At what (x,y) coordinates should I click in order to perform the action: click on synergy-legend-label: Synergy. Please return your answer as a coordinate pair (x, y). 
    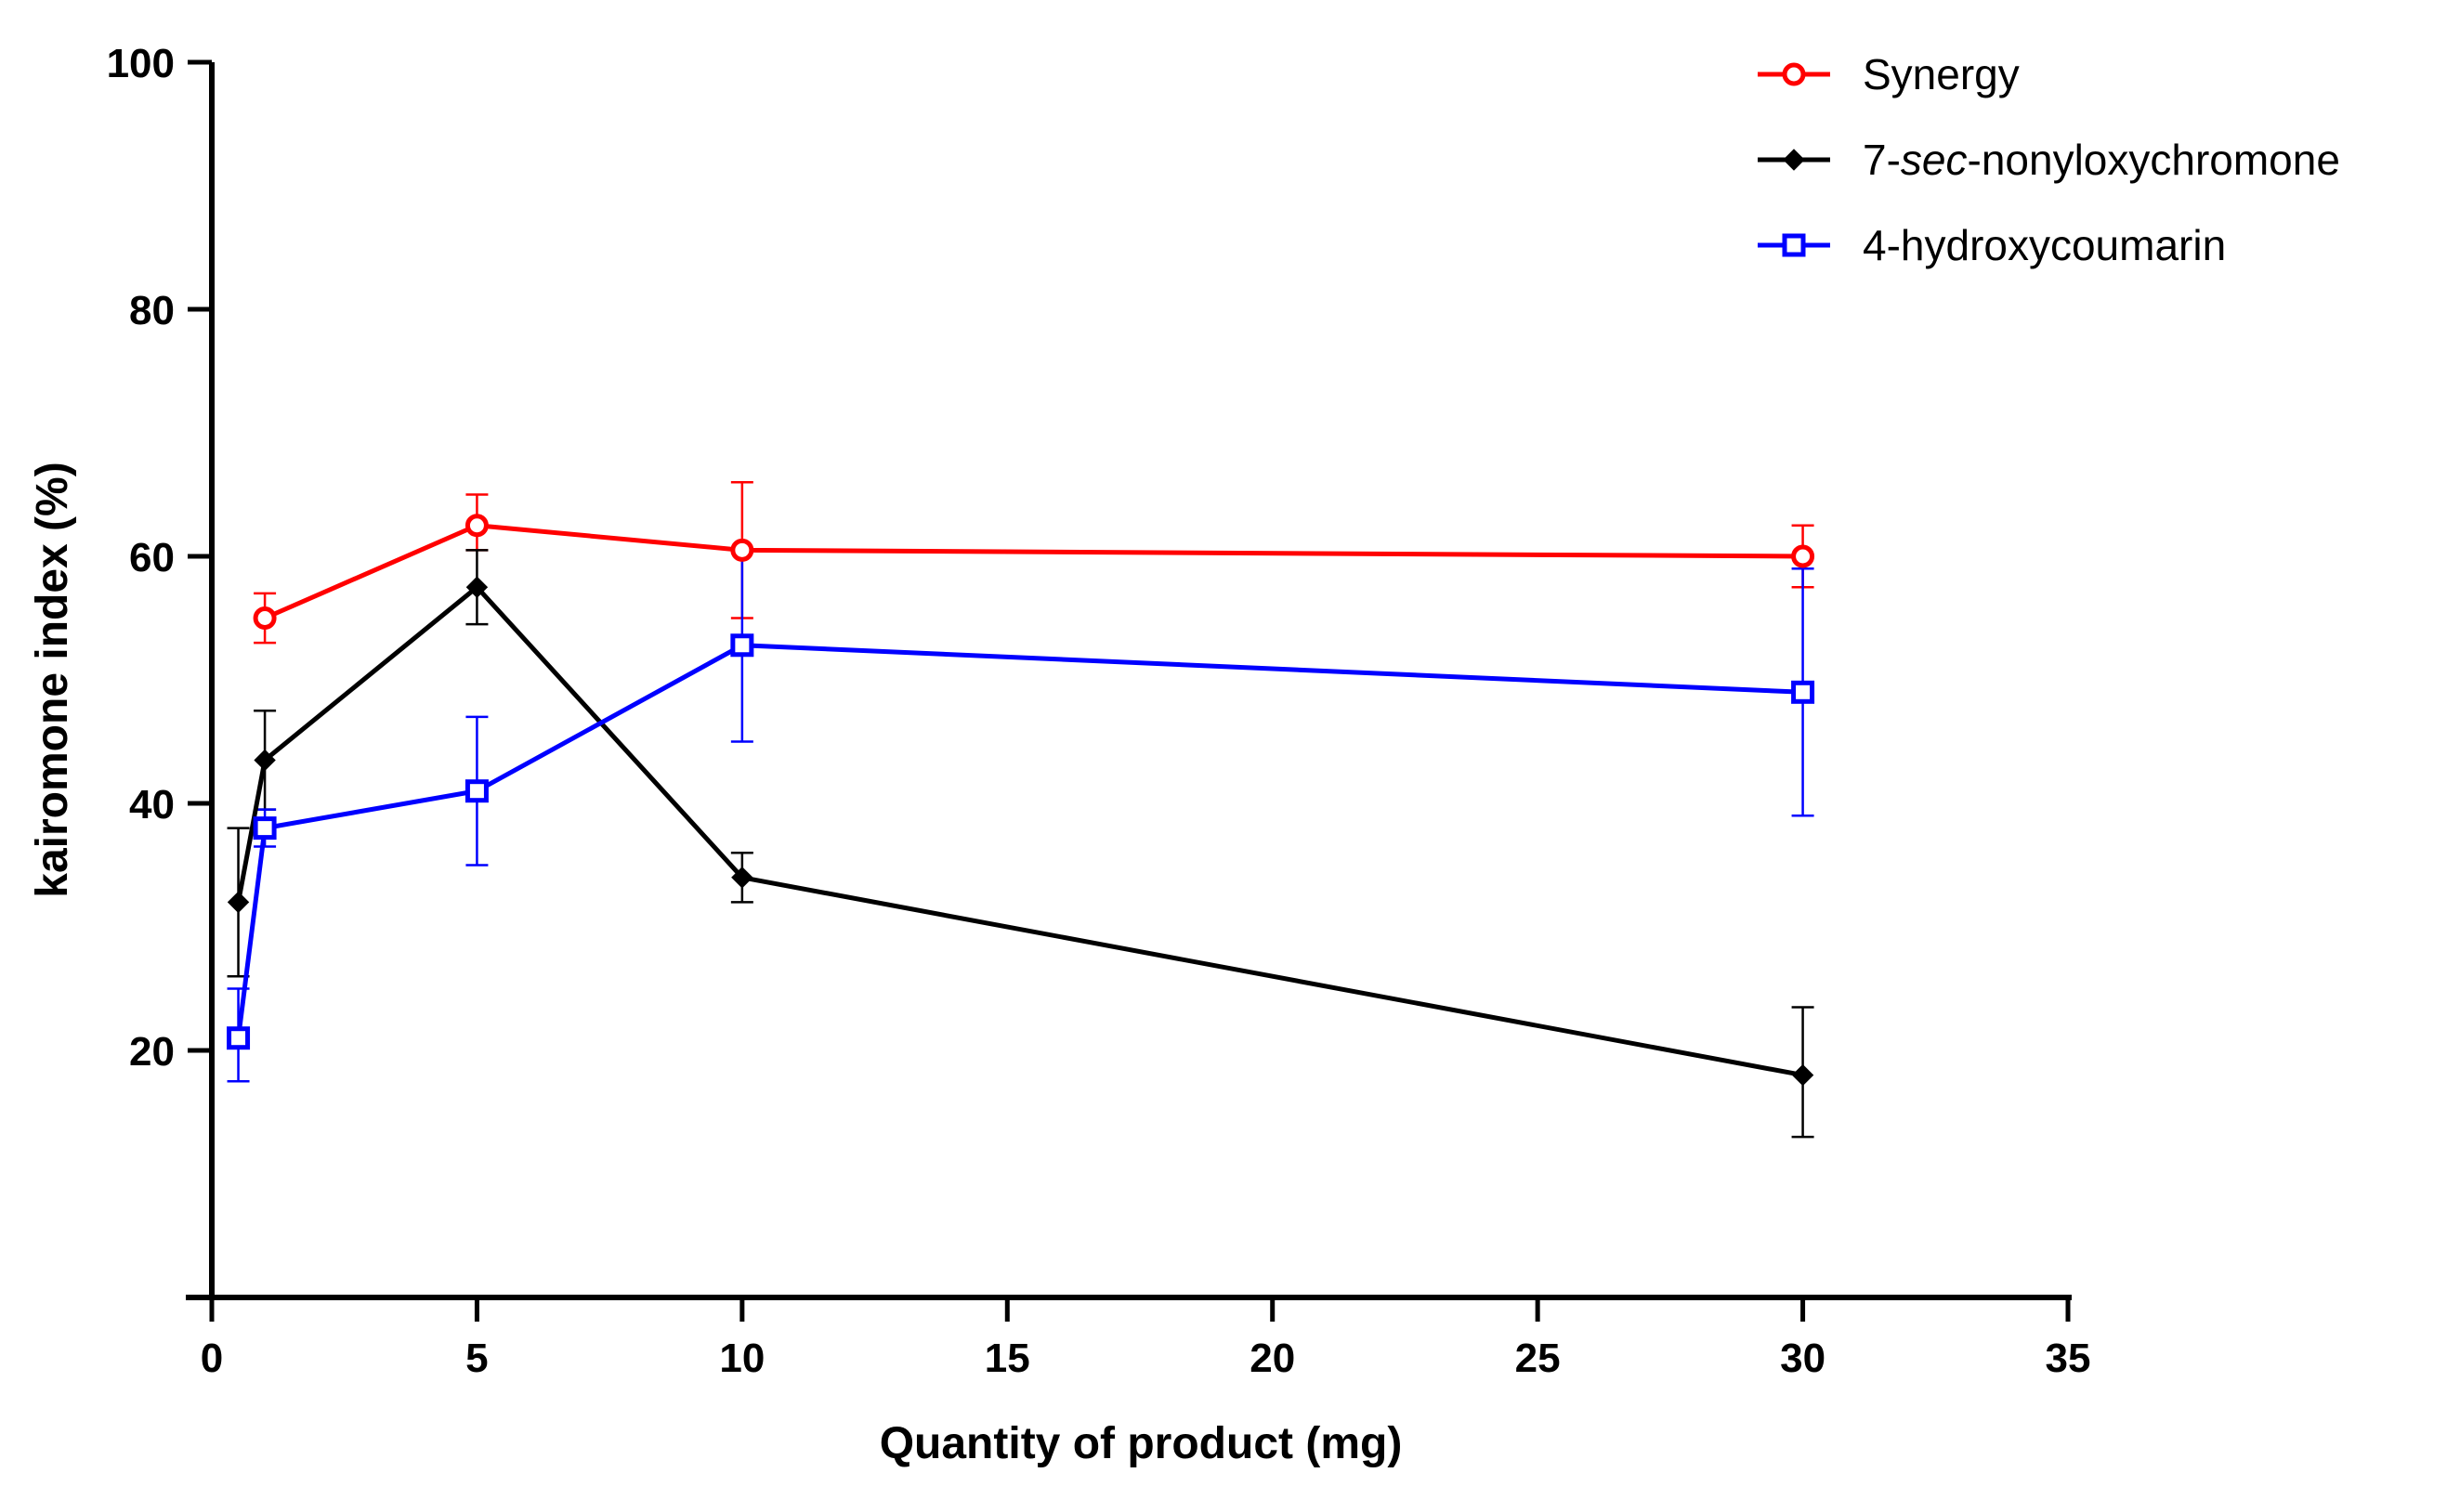
    Looking at the image, I should click on (1941, 74).